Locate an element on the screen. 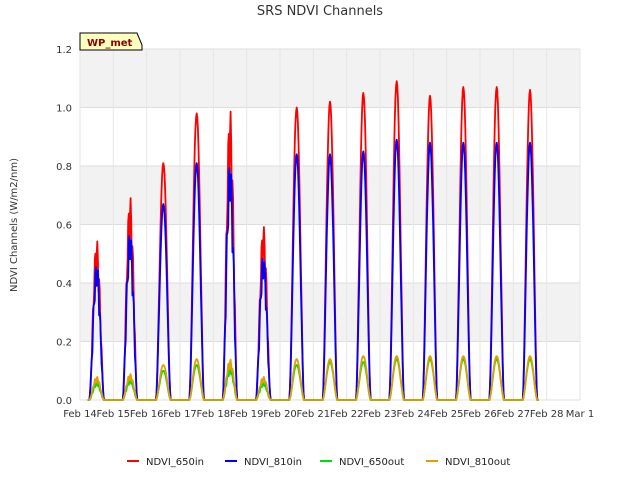  x-tick-label: Feb 14 is located at coordinates (80, 414).